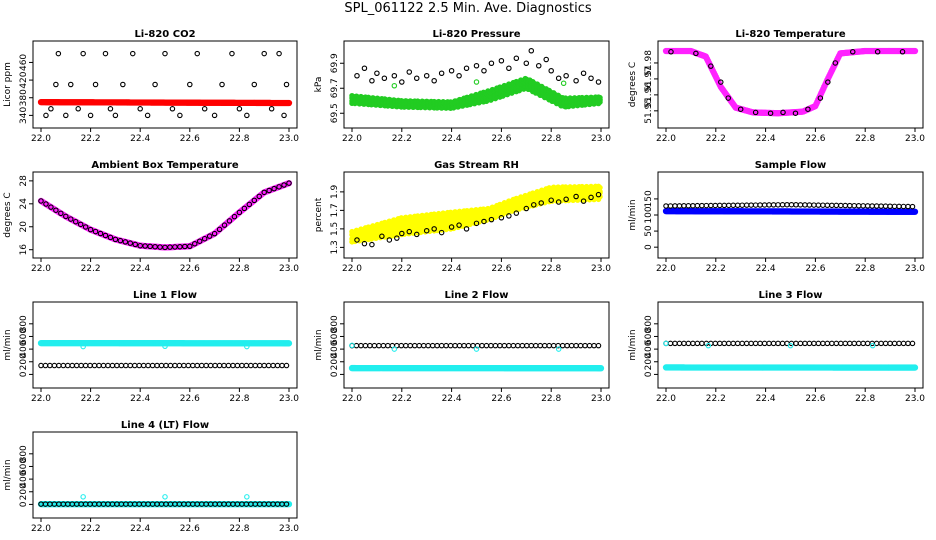  What do you see at coordinates (468, 8) in the screenshot?
I see `figure-title: SPL_061122 2.5 Min. Ave. Diagnostics` at bounding box center [468, 8].